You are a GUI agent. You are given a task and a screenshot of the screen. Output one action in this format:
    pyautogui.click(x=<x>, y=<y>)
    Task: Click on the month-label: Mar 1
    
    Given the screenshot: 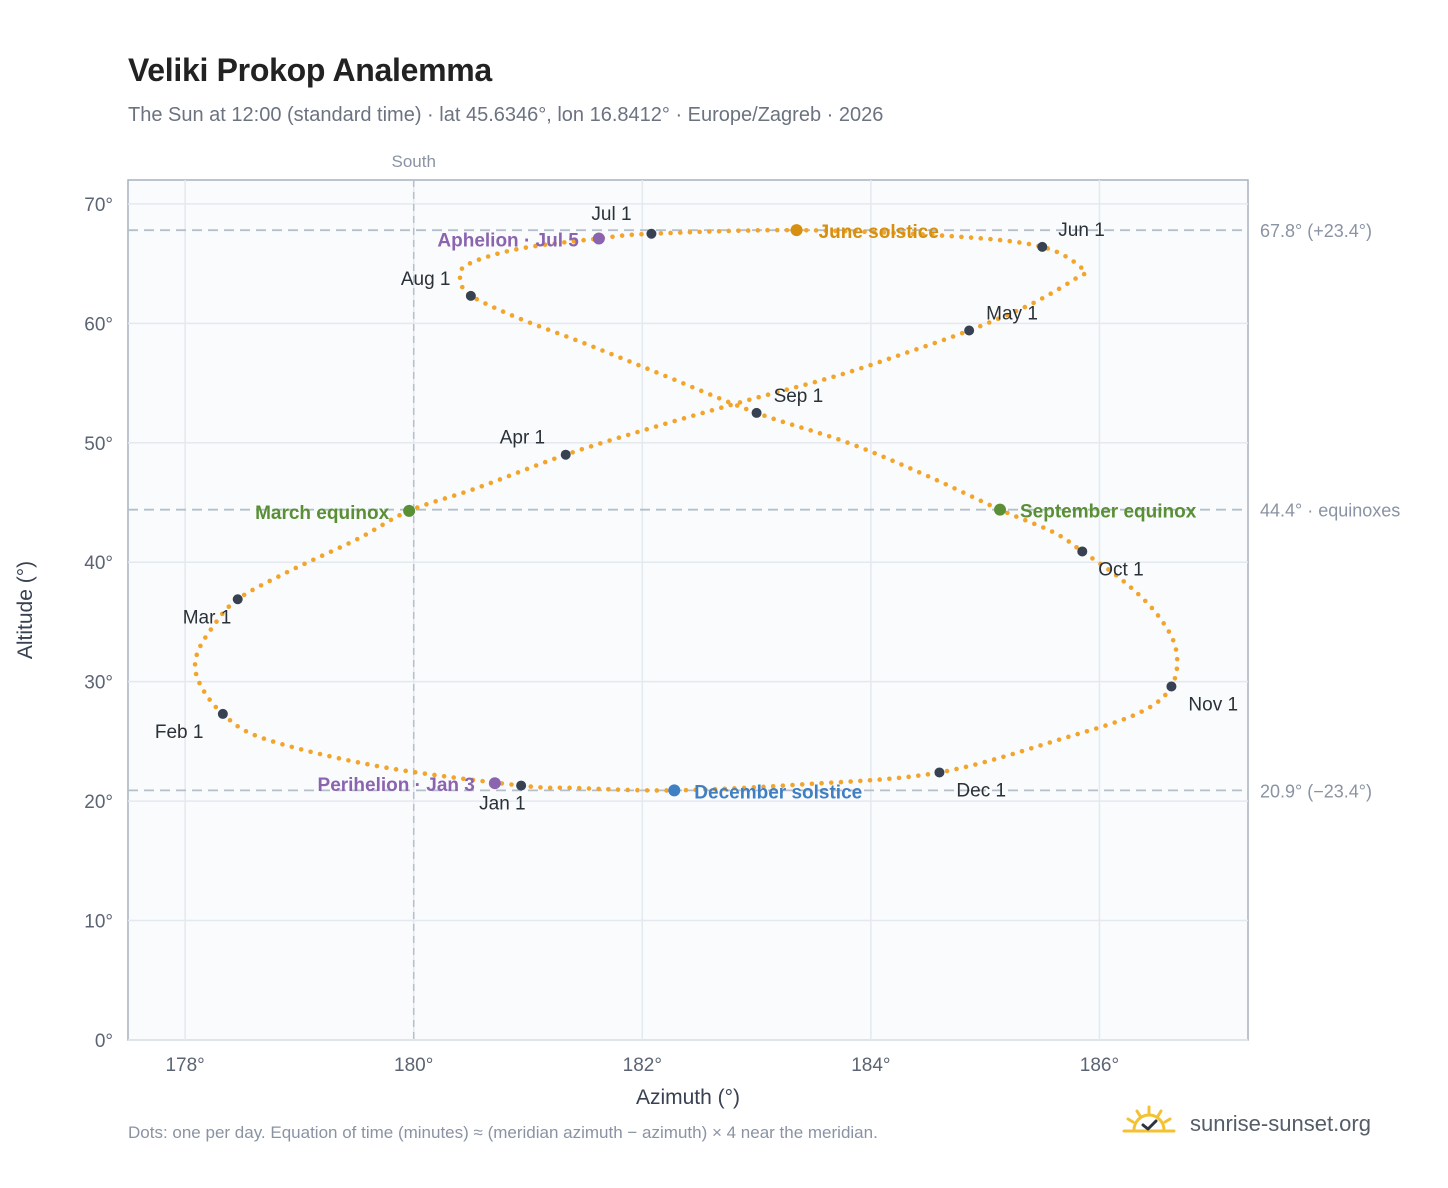 What is the action you would take?
    pyautogui.click(x=207, y=617)
    